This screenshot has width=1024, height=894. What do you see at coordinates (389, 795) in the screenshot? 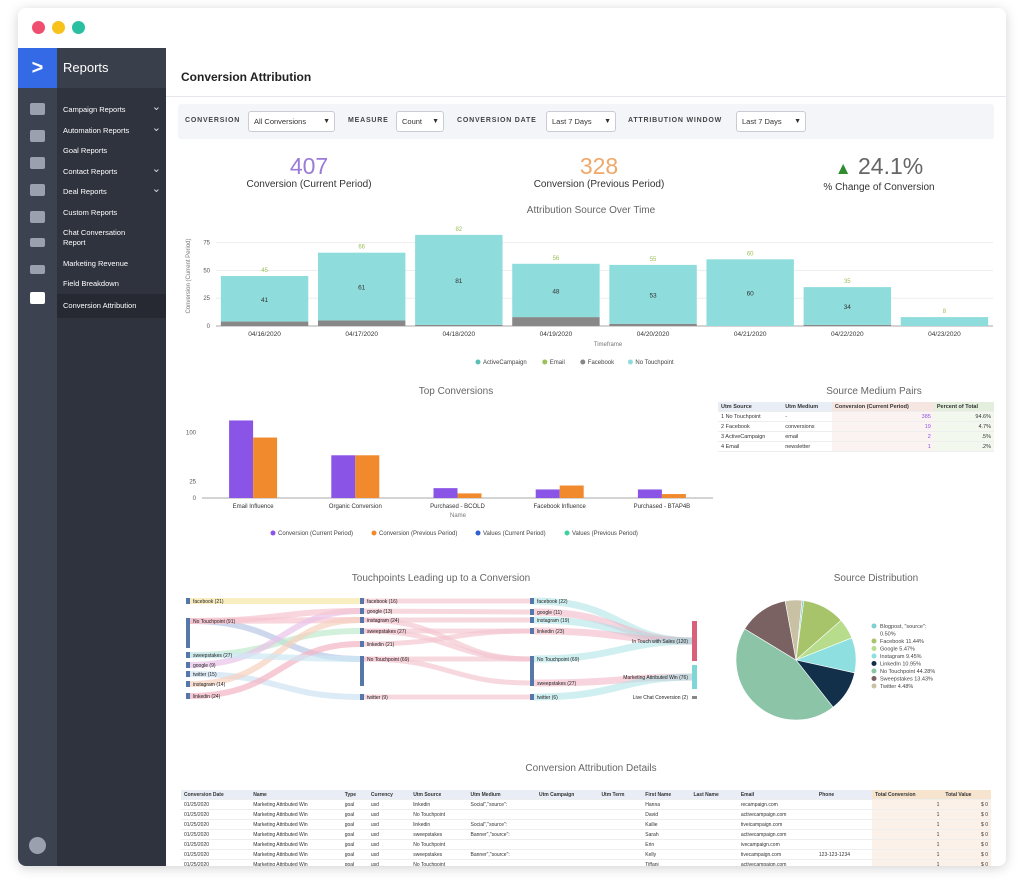
I see `column-header: Currency` at bounding box center [389, 795].